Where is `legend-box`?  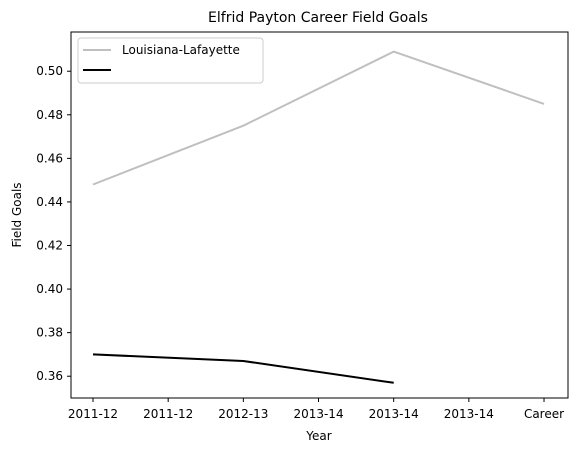
legend-box is located at coordinates (170, 60).